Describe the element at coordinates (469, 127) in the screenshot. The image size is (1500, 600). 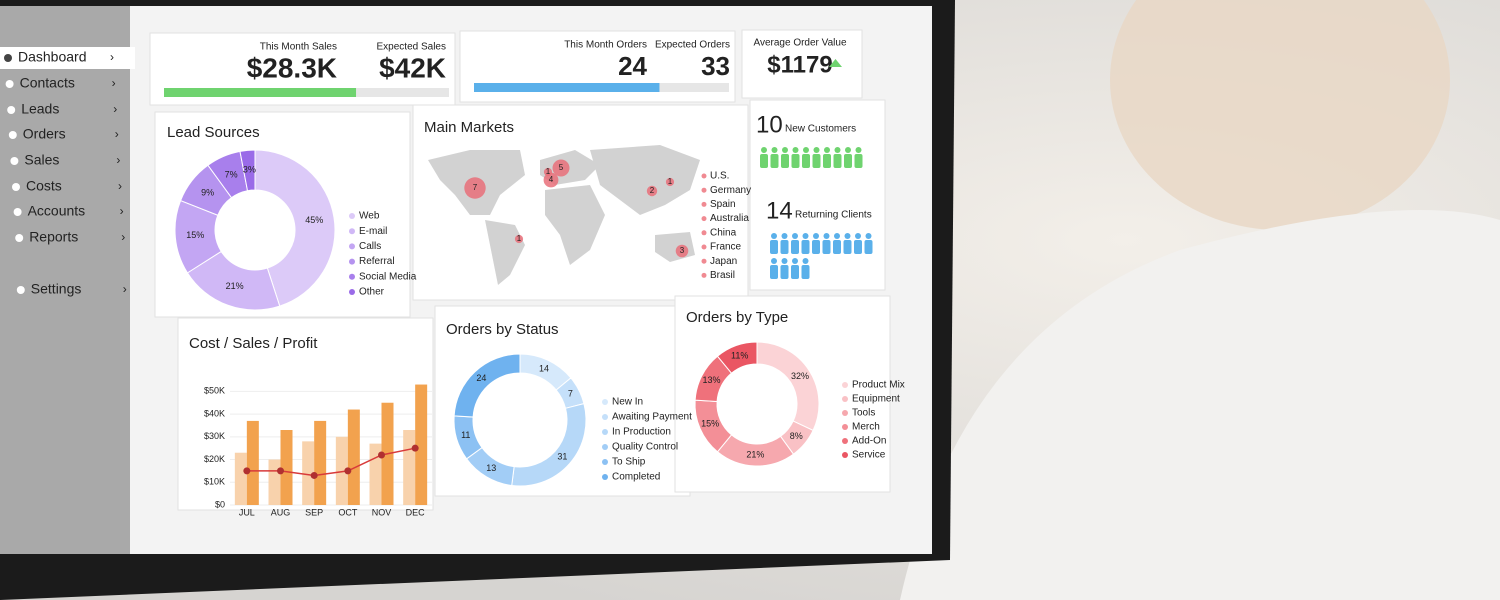
I see `chart-title: Main Markets` at that location.